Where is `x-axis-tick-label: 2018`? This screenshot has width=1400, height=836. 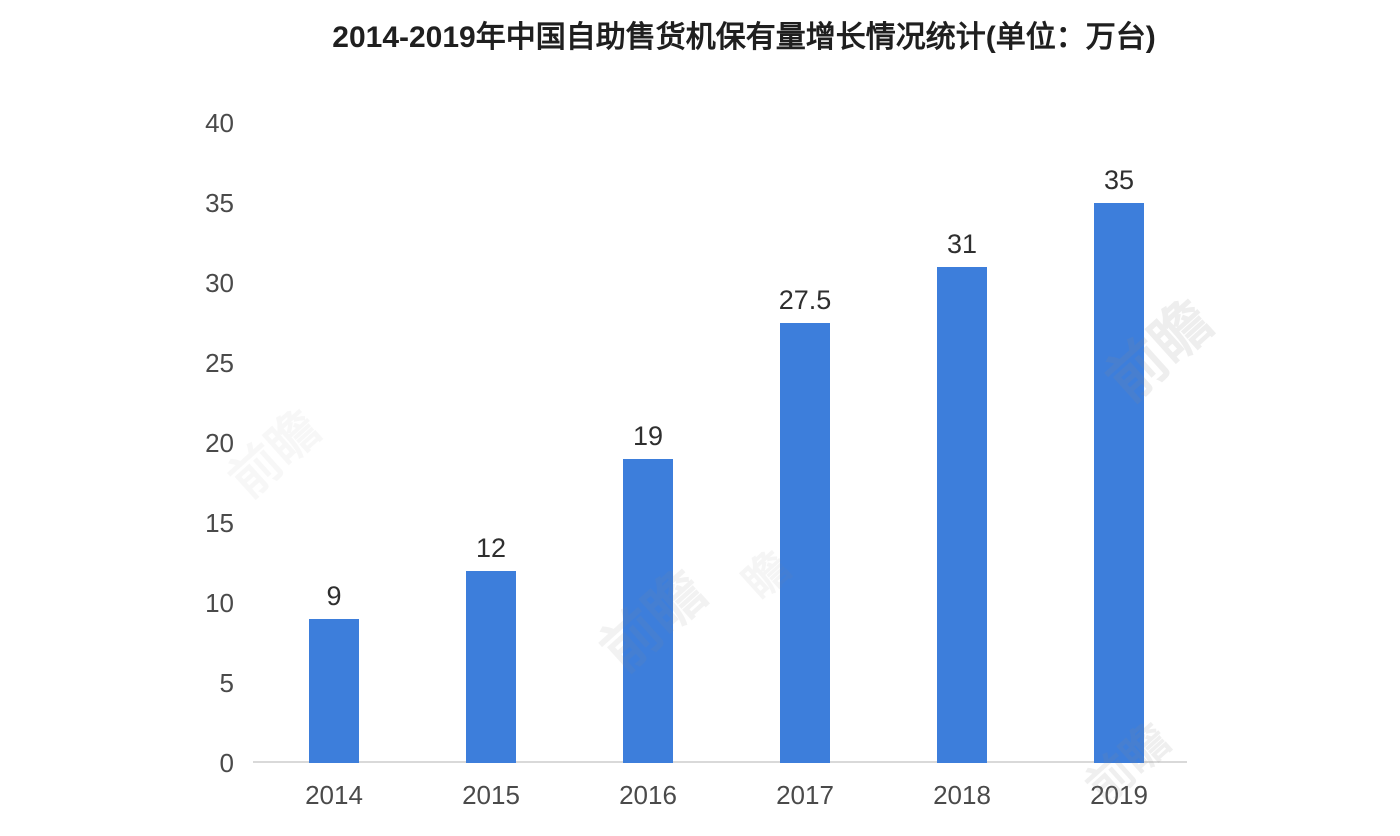 x-axis-tick-label: 2018 is located at coordinates (962, 795).